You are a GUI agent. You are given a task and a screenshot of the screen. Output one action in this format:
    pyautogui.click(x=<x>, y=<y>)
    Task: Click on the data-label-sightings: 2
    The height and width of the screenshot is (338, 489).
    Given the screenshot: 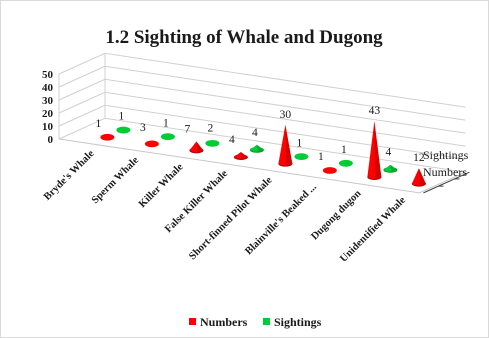 What is the action you would take?
    pyautogui.click(x=211, y=129)
    